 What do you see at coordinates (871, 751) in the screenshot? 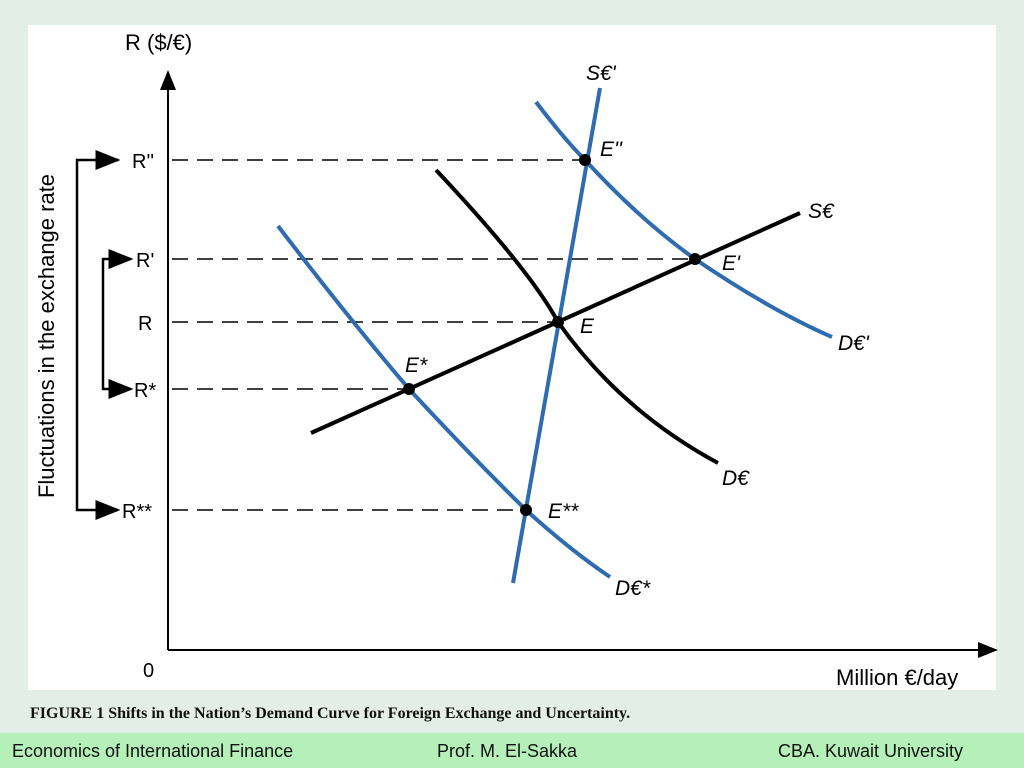
I see `footer-institution: CBA. Kuwait University` at bounding box center [871, 751].